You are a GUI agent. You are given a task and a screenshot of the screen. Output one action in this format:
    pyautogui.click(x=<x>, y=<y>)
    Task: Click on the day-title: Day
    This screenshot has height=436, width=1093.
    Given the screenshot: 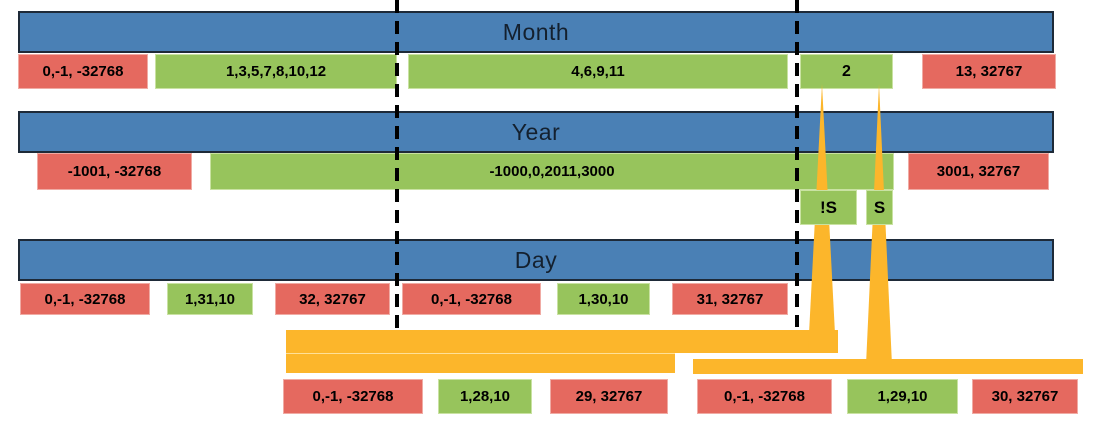 What is the action you would take?
    pyautogui.click(x=536, y=259)
    